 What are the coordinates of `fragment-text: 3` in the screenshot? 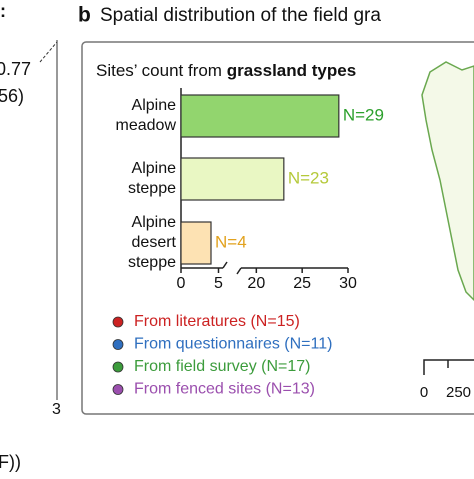 It's located at (56, 409).